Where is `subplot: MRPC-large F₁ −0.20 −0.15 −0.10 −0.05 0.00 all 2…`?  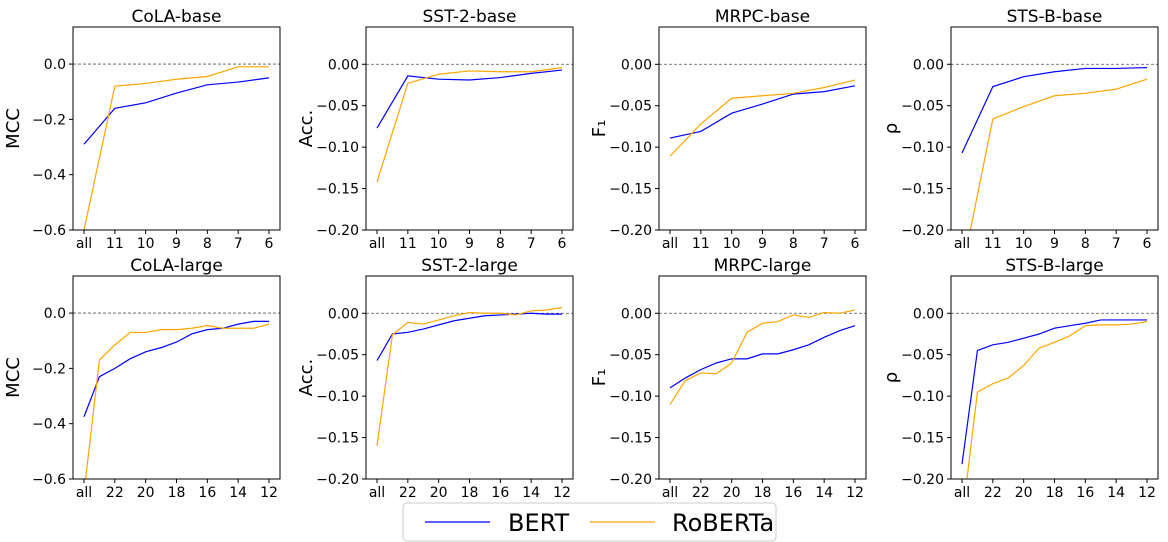 subplot: MRPC-large F₁ −0.20 −0.15 −0.10 −0.05 0.00 all 2… is located at coordinates (728, 378).